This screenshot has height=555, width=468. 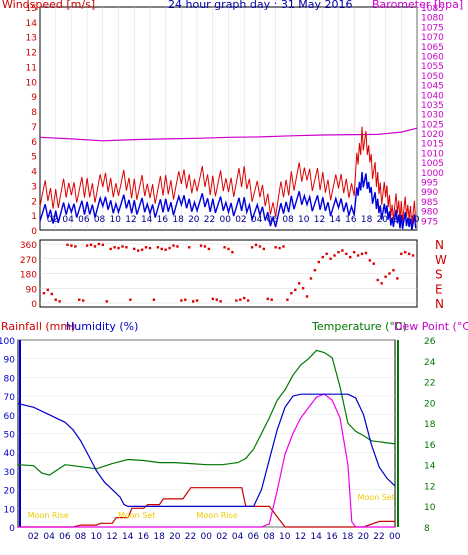 What do you see at coordinates (32, 290) in the screenshot?
I see `direction-tick: 90` at bounding box center [32, 290].